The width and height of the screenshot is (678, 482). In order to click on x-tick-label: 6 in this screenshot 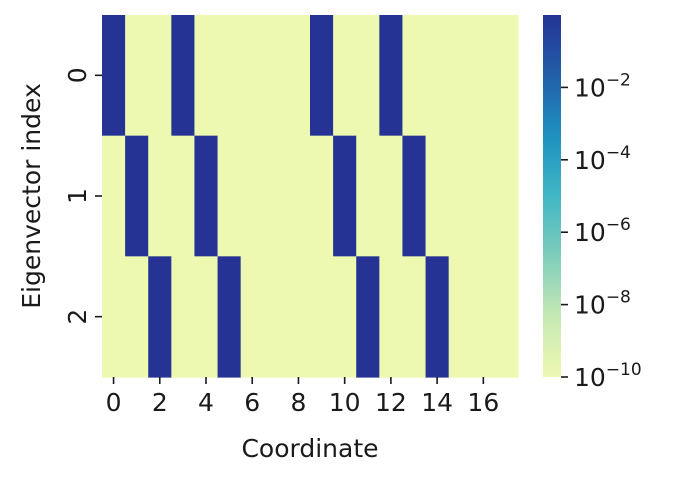, I will do `click(252, 402)`.